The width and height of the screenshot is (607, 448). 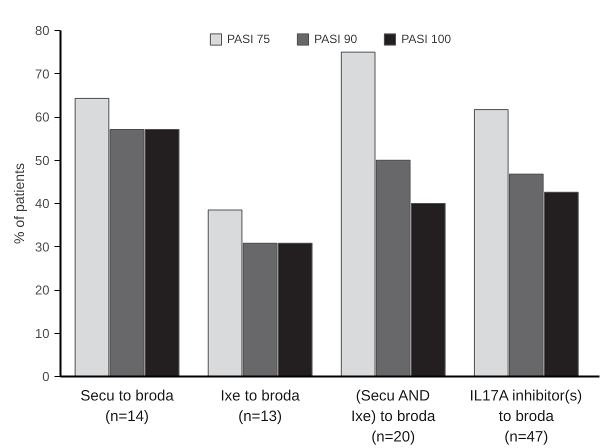 I want to click on x-tick-label: IL17A inhibitor(s) to broda (n=47), so click(x=526, y=417).